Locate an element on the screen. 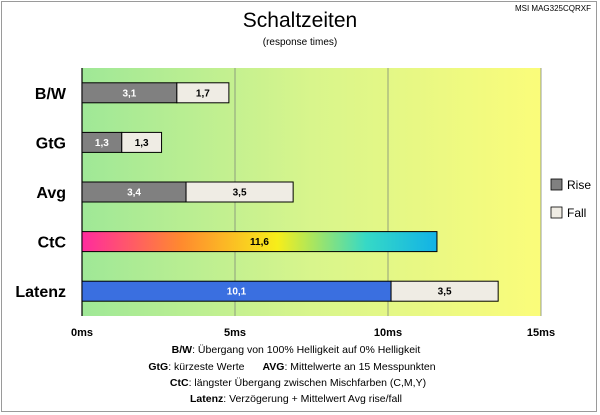  category-label: B/W is located at coordinates (51, 94).